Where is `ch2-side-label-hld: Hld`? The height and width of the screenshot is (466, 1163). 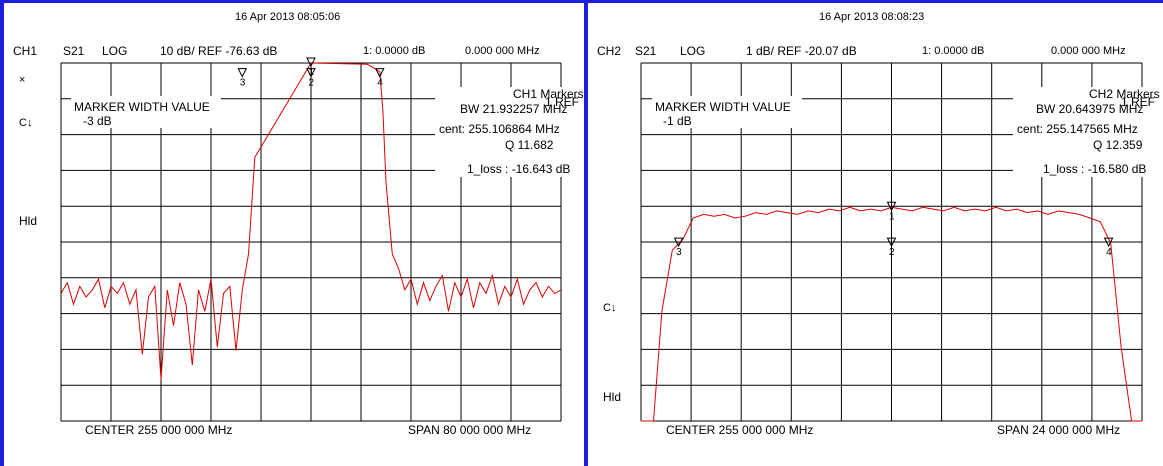
ch2-side-label-hld: Hld is located at coordinates (612, 397).